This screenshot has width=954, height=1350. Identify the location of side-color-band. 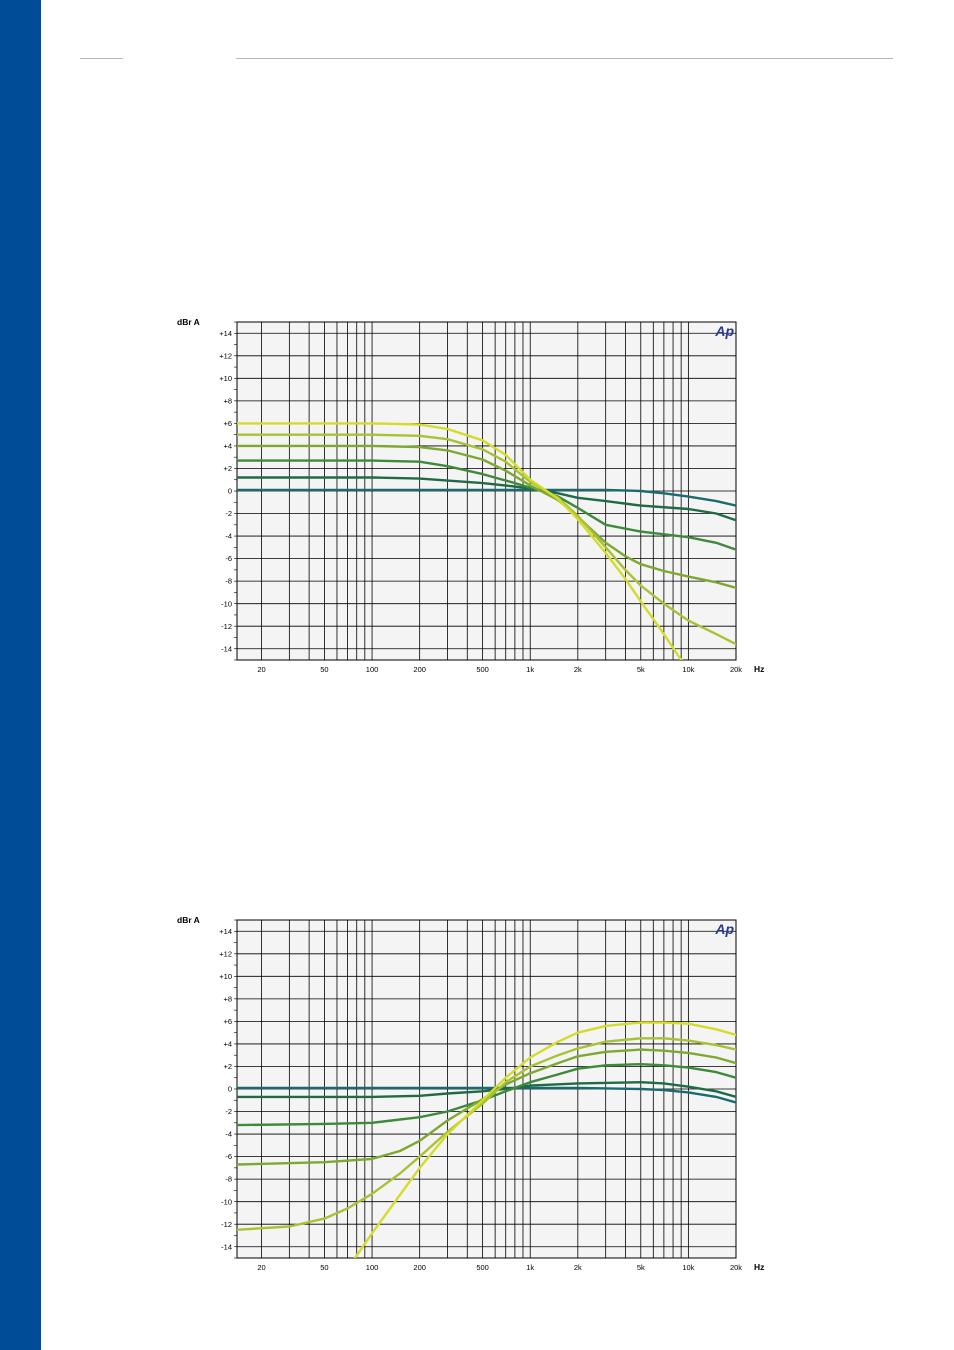
(20, 675).